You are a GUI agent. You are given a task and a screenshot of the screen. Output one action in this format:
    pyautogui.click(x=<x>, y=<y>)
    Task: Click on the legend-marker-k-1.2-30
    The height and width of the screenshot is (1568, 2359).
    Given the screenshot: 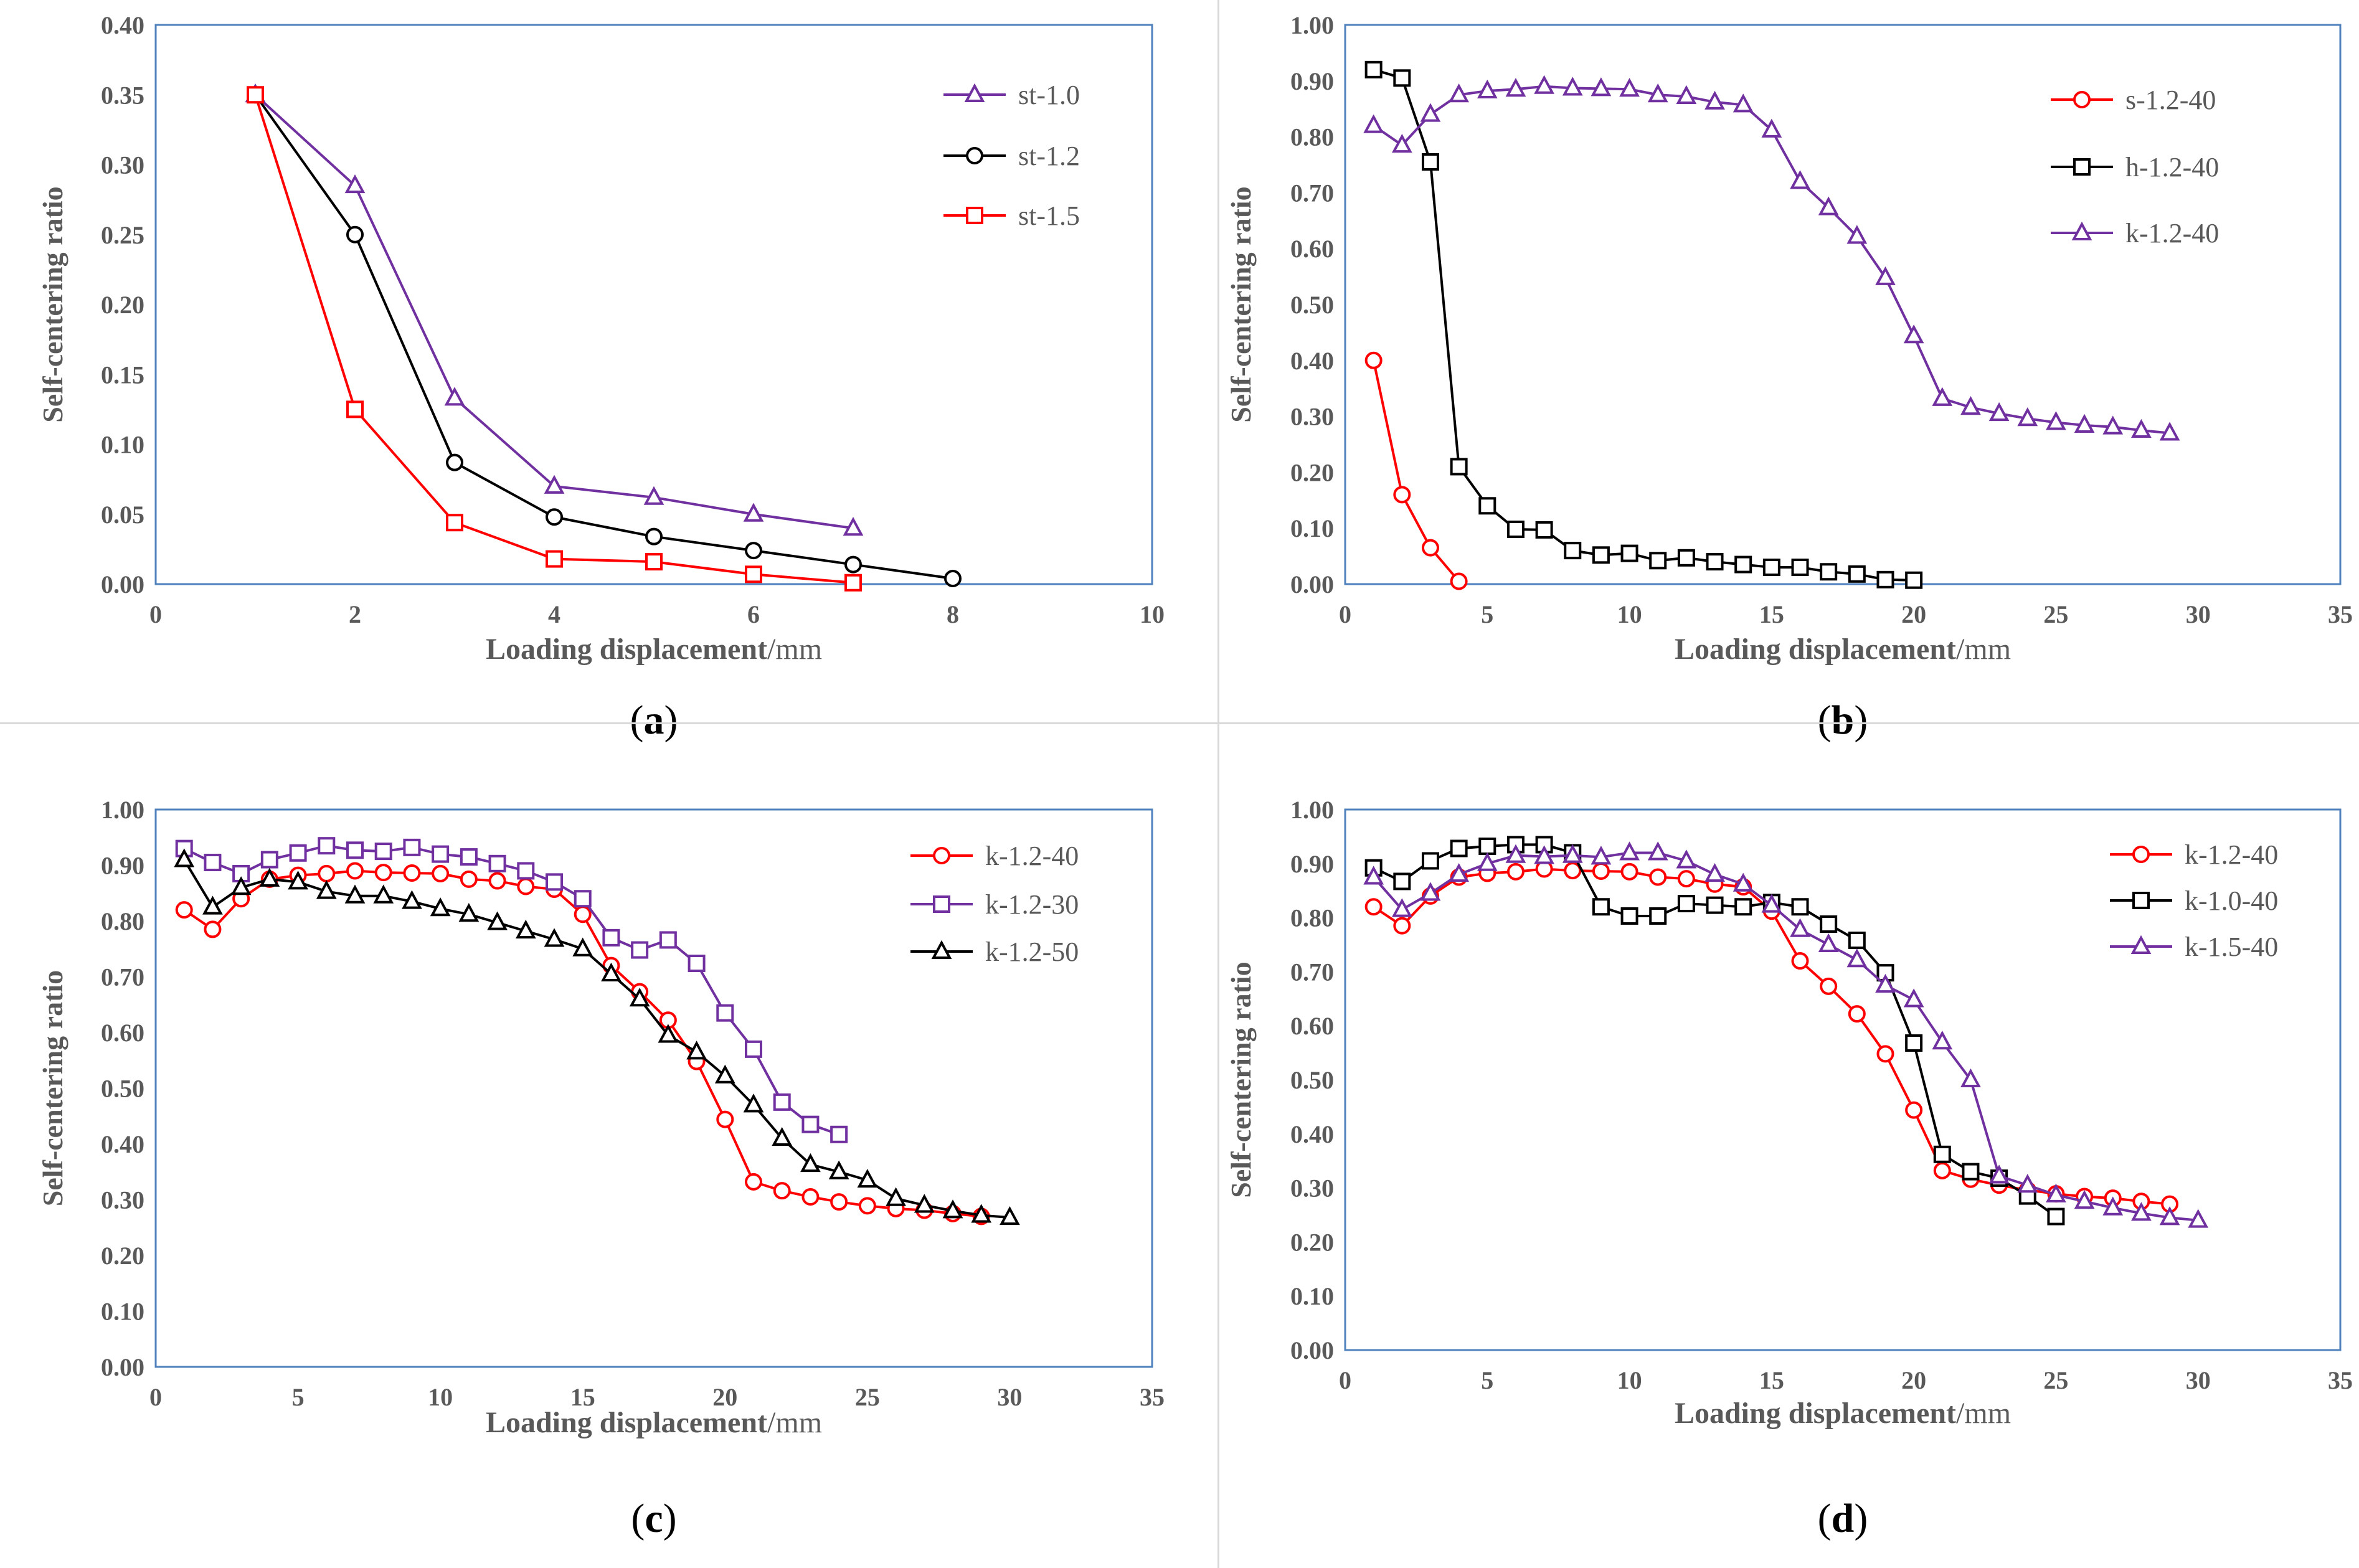 What is the action you would take?
    pyautogui.click(x=942, y=904)
    